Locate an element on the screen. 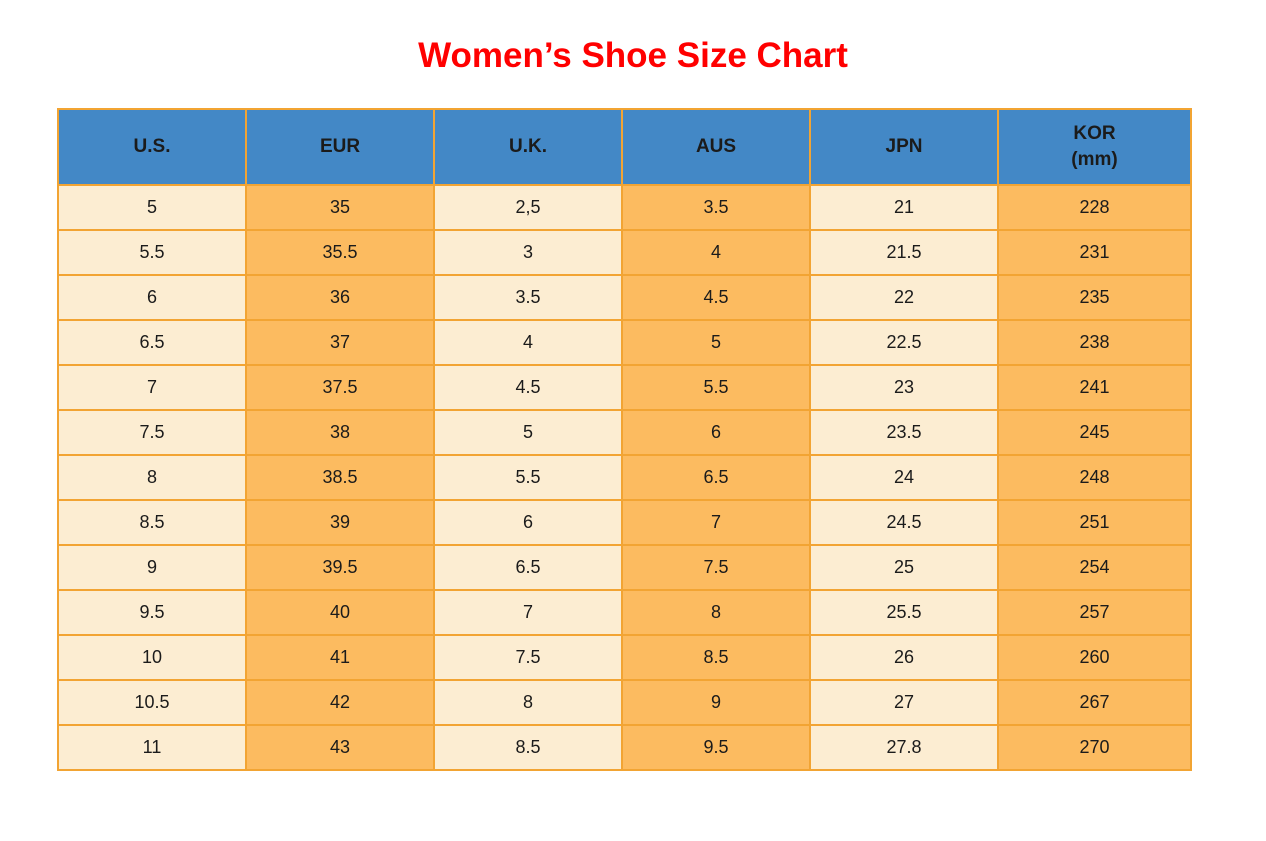  column-header-eur: EUR is located at coordinates (340, 147).